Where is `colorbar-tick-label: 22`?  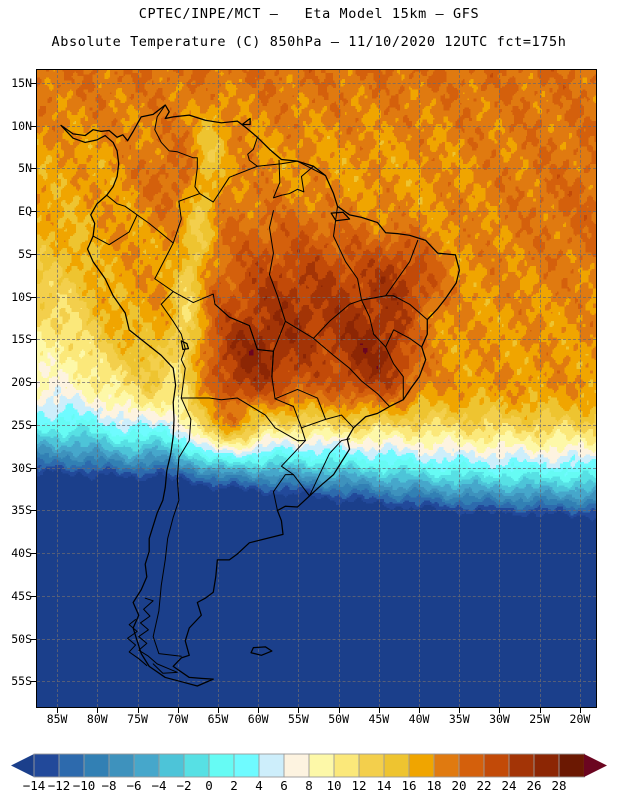 colorbar-tick-label: 22 is located at coordinates (484, 785).